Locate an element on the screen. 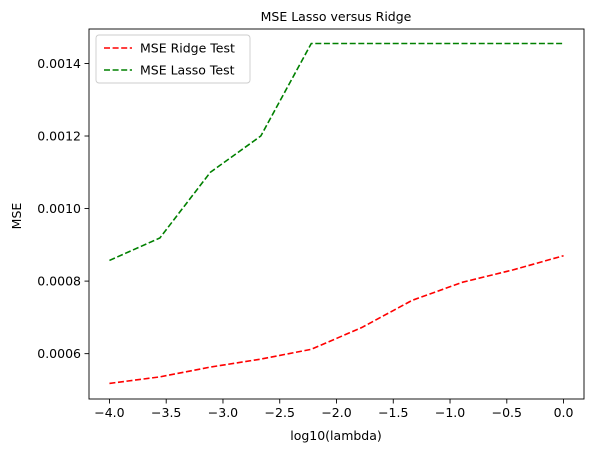  x-tick-label: −0.5 is located at coordinates (507, 412).